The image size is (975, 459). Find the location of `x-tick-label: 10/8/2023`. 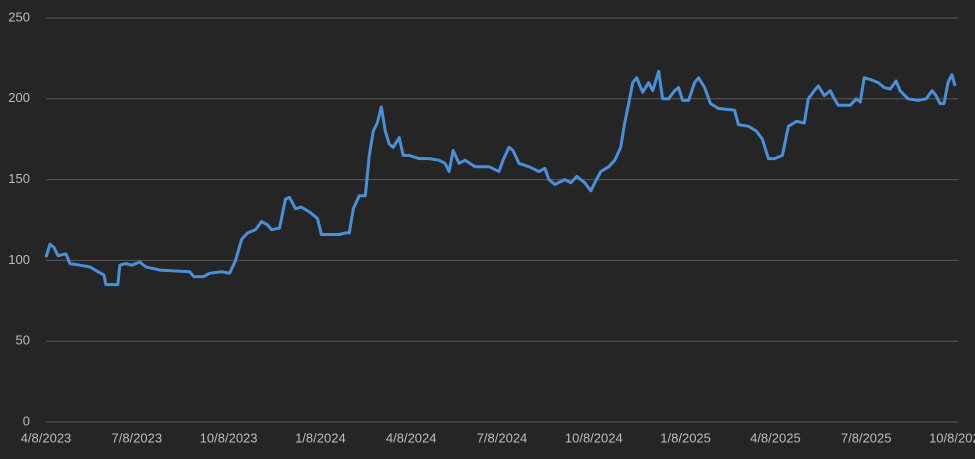

x-tick-label: 10/8/2023 is located at coordinates (229, 437).